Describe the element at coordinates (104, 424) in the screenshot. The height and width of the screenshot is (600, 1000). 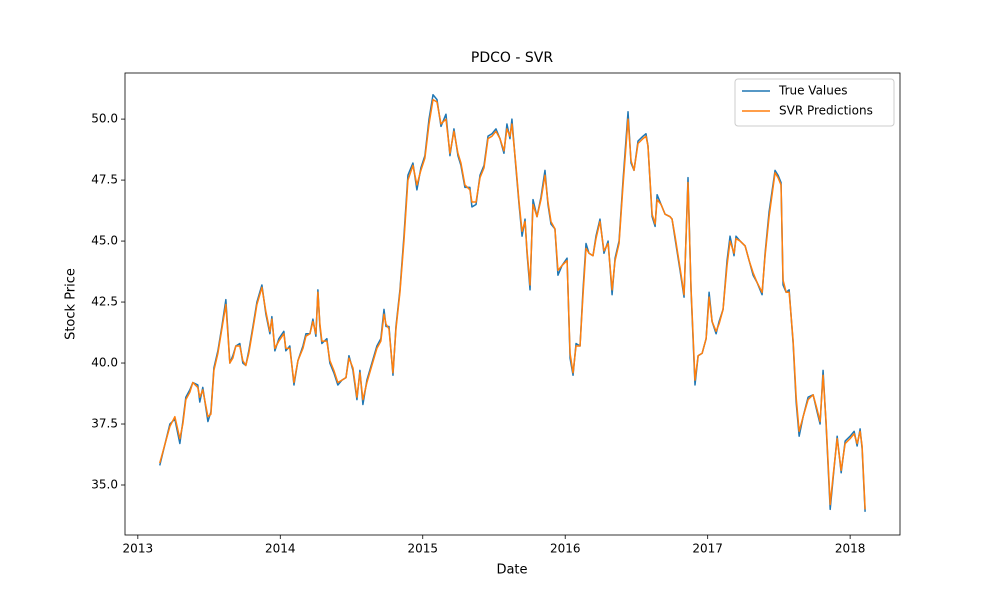
I see `y-tick-label: 37.5` at that location.